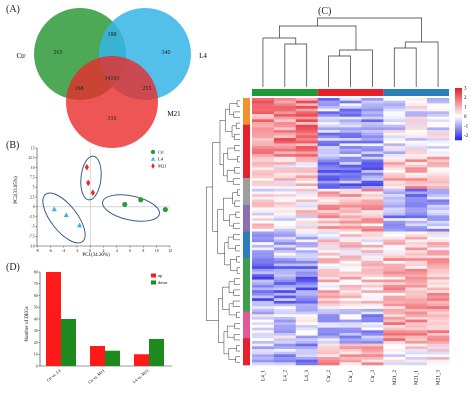 The height and width of the screenshot is (403, 474). What do you see at coordinates (96, 376) in the screenshot?
I see `bar-category-label: Ctr vs. M21` at bounding box center [96, 376].